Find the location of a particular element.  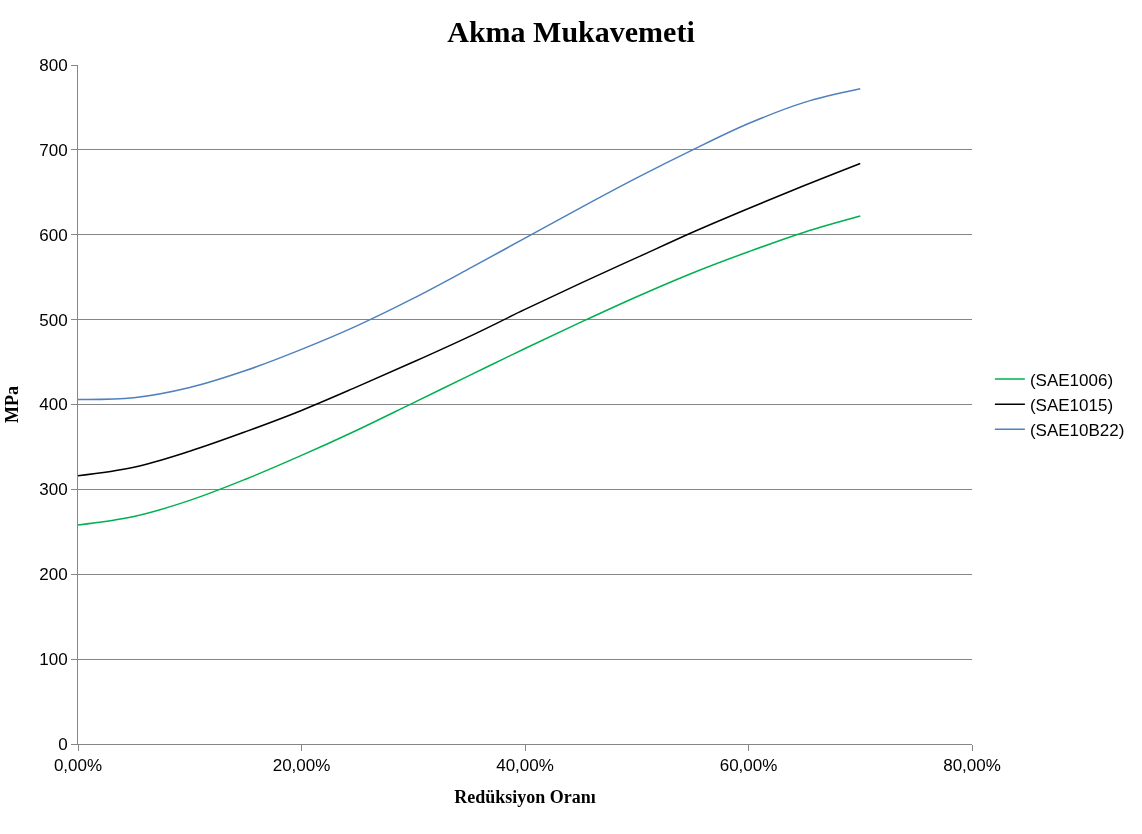

y-tick-label: 300 is located at coordinates (53, 490).